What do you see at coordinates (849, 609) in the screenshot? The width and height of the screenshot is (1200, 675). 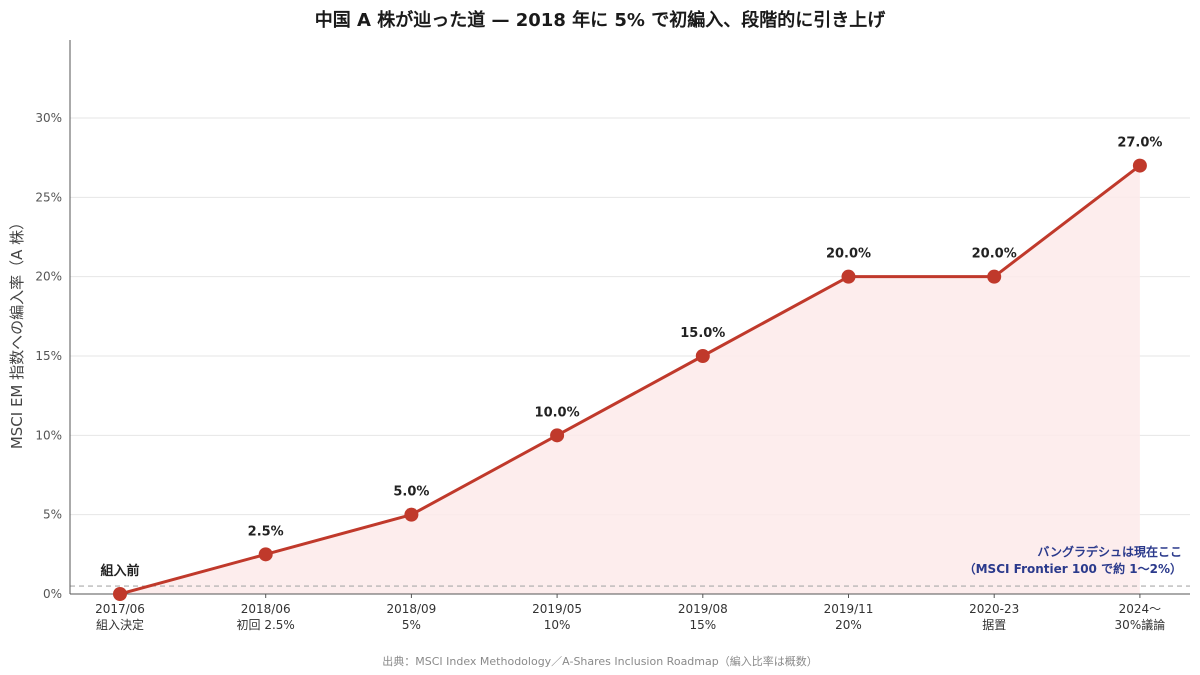 I see `x-tick-label: 2019/11` at bounding box center [849, 609].